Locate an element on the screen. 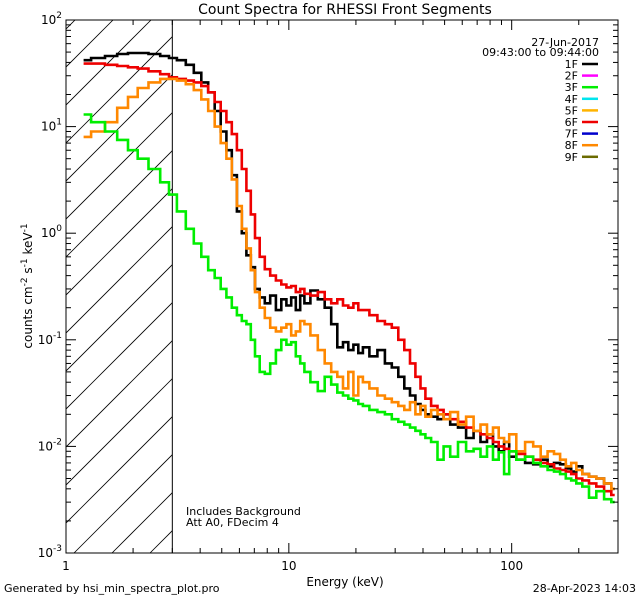 This screenshot has width=640, height=600. y-tick-exponent: 1 is located at coordinates (59, 123).